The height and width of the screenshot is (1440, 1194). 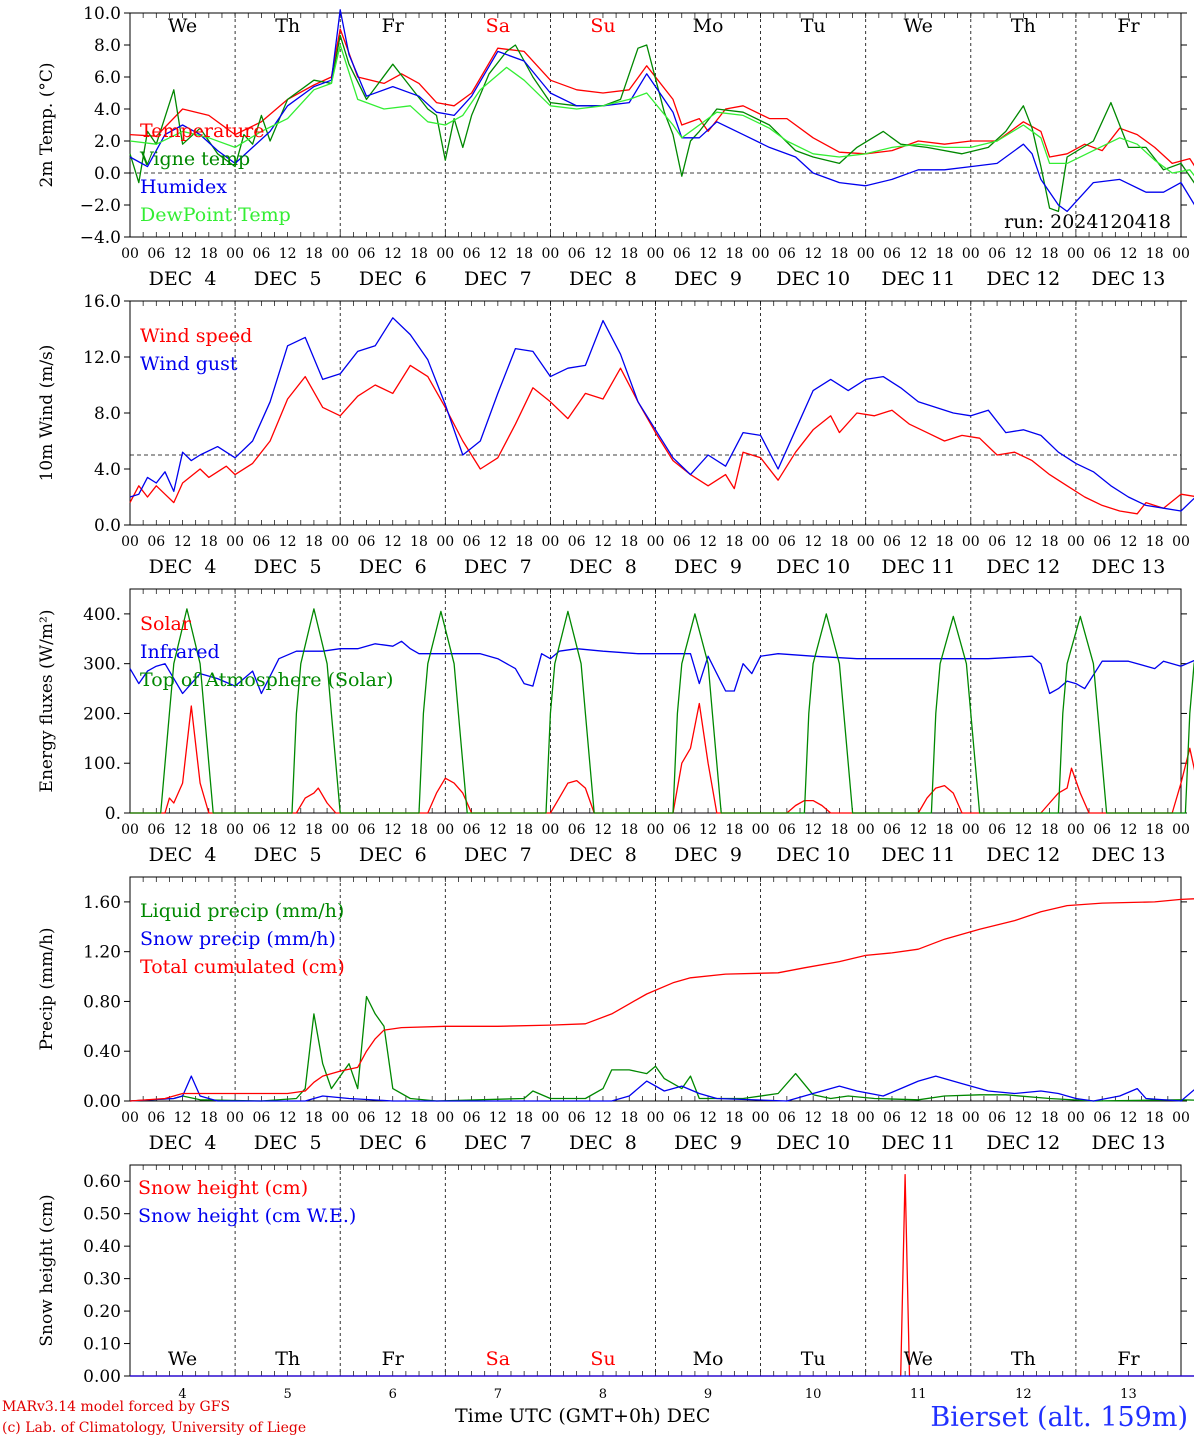 What do you see at coordinates (194, 159) in the screenshot?
I see `legend-entry: Vigne temp` at bounding box center [194, 159].